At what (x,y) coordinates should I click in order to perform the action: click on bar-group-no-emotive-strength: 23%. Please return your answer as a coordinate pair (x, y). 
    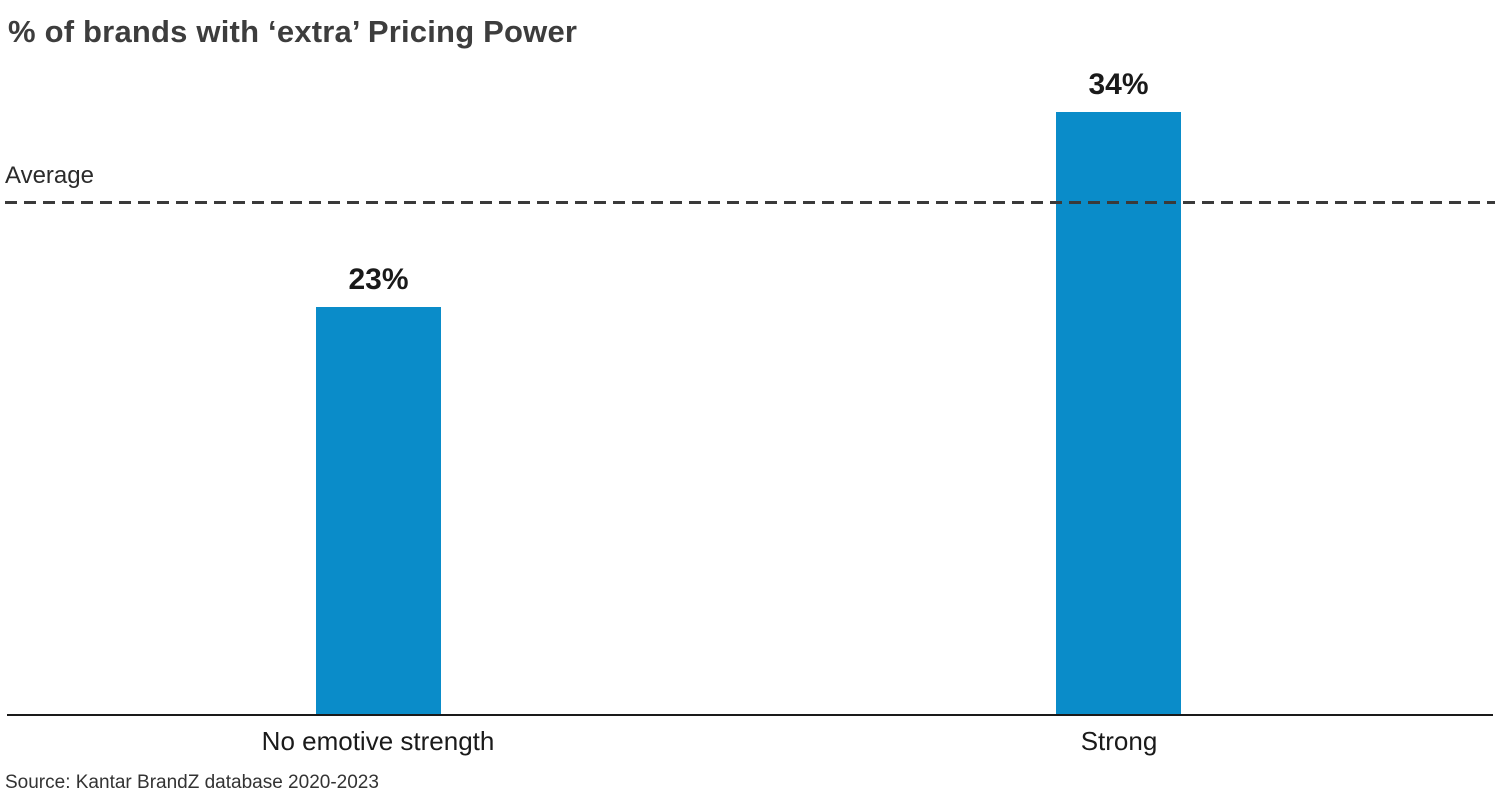
    Looking at the image, I should click on (378, 489).